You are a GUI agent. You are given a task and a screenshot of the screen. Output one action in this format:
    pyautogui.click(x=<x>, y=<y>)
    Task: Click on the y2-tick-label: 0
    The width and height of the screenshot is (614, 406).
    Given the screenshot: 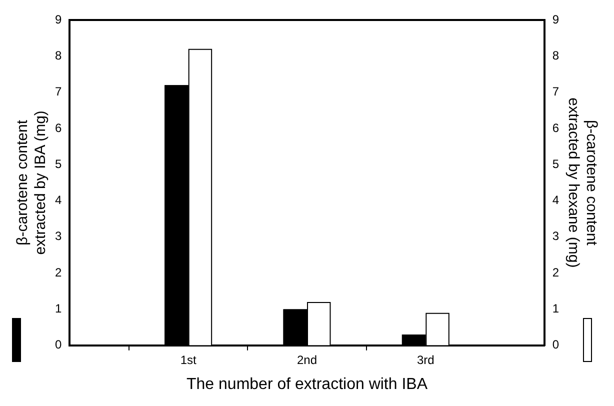 What is the action you would take?
    pyautogui.click(x=556, y=345)
    